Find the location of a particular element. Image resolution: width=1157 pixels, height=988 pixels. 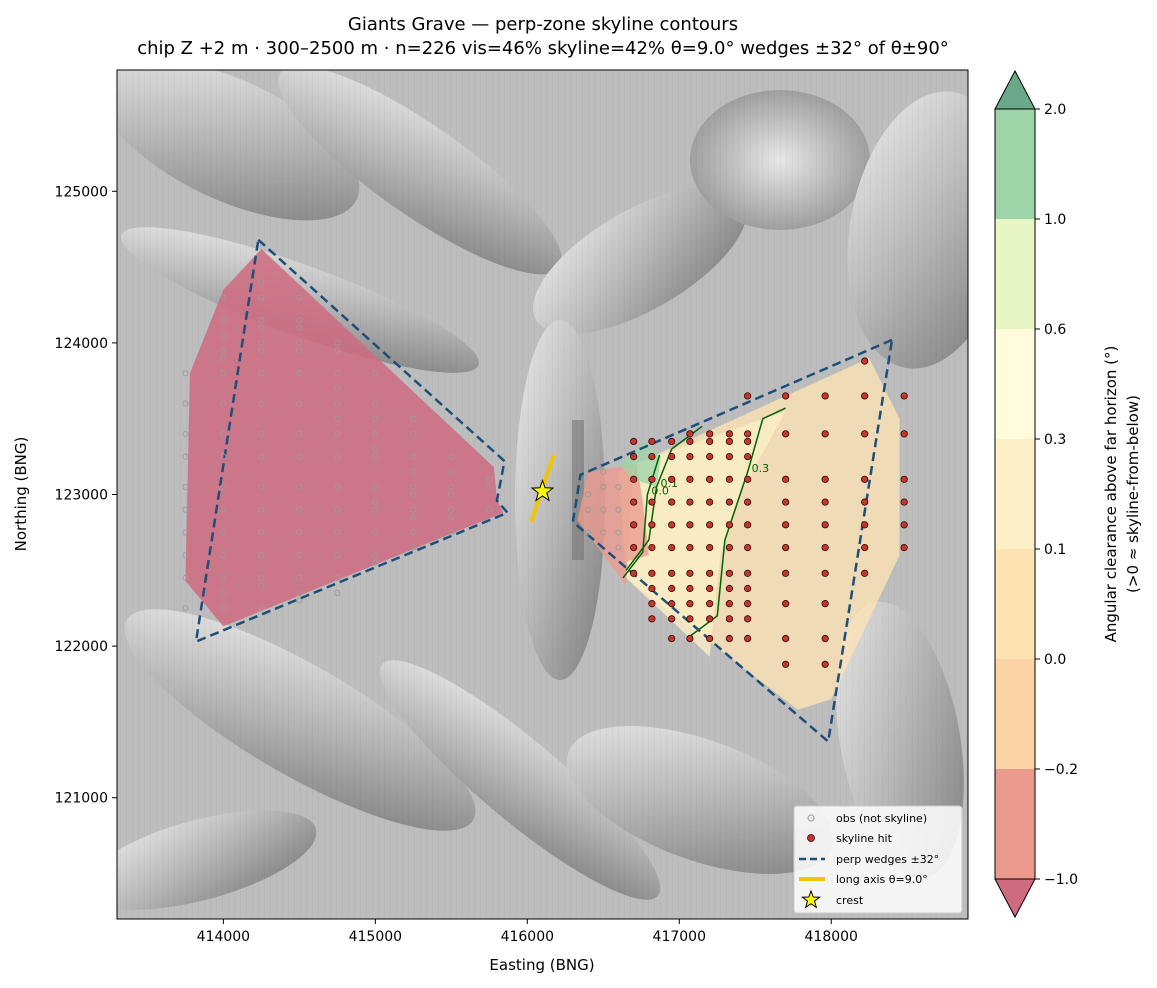

colorbar-tick-label: 1.0 is located at coordinates (1055, 220).